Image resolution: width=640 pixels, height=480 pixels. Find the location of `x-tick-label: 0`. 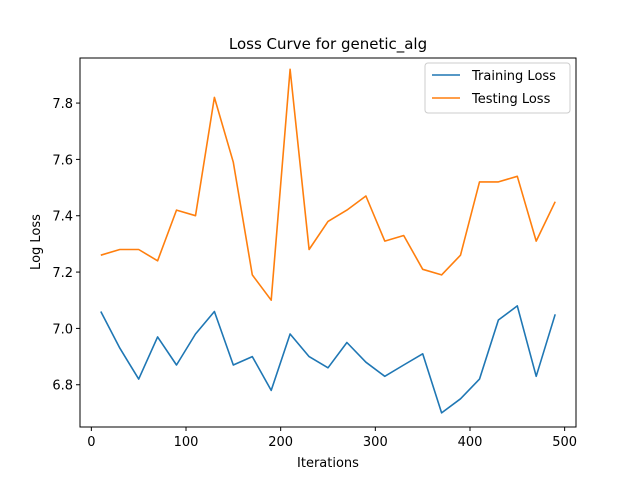

x-tick-label: 0 is located at coordinates (91, 442).